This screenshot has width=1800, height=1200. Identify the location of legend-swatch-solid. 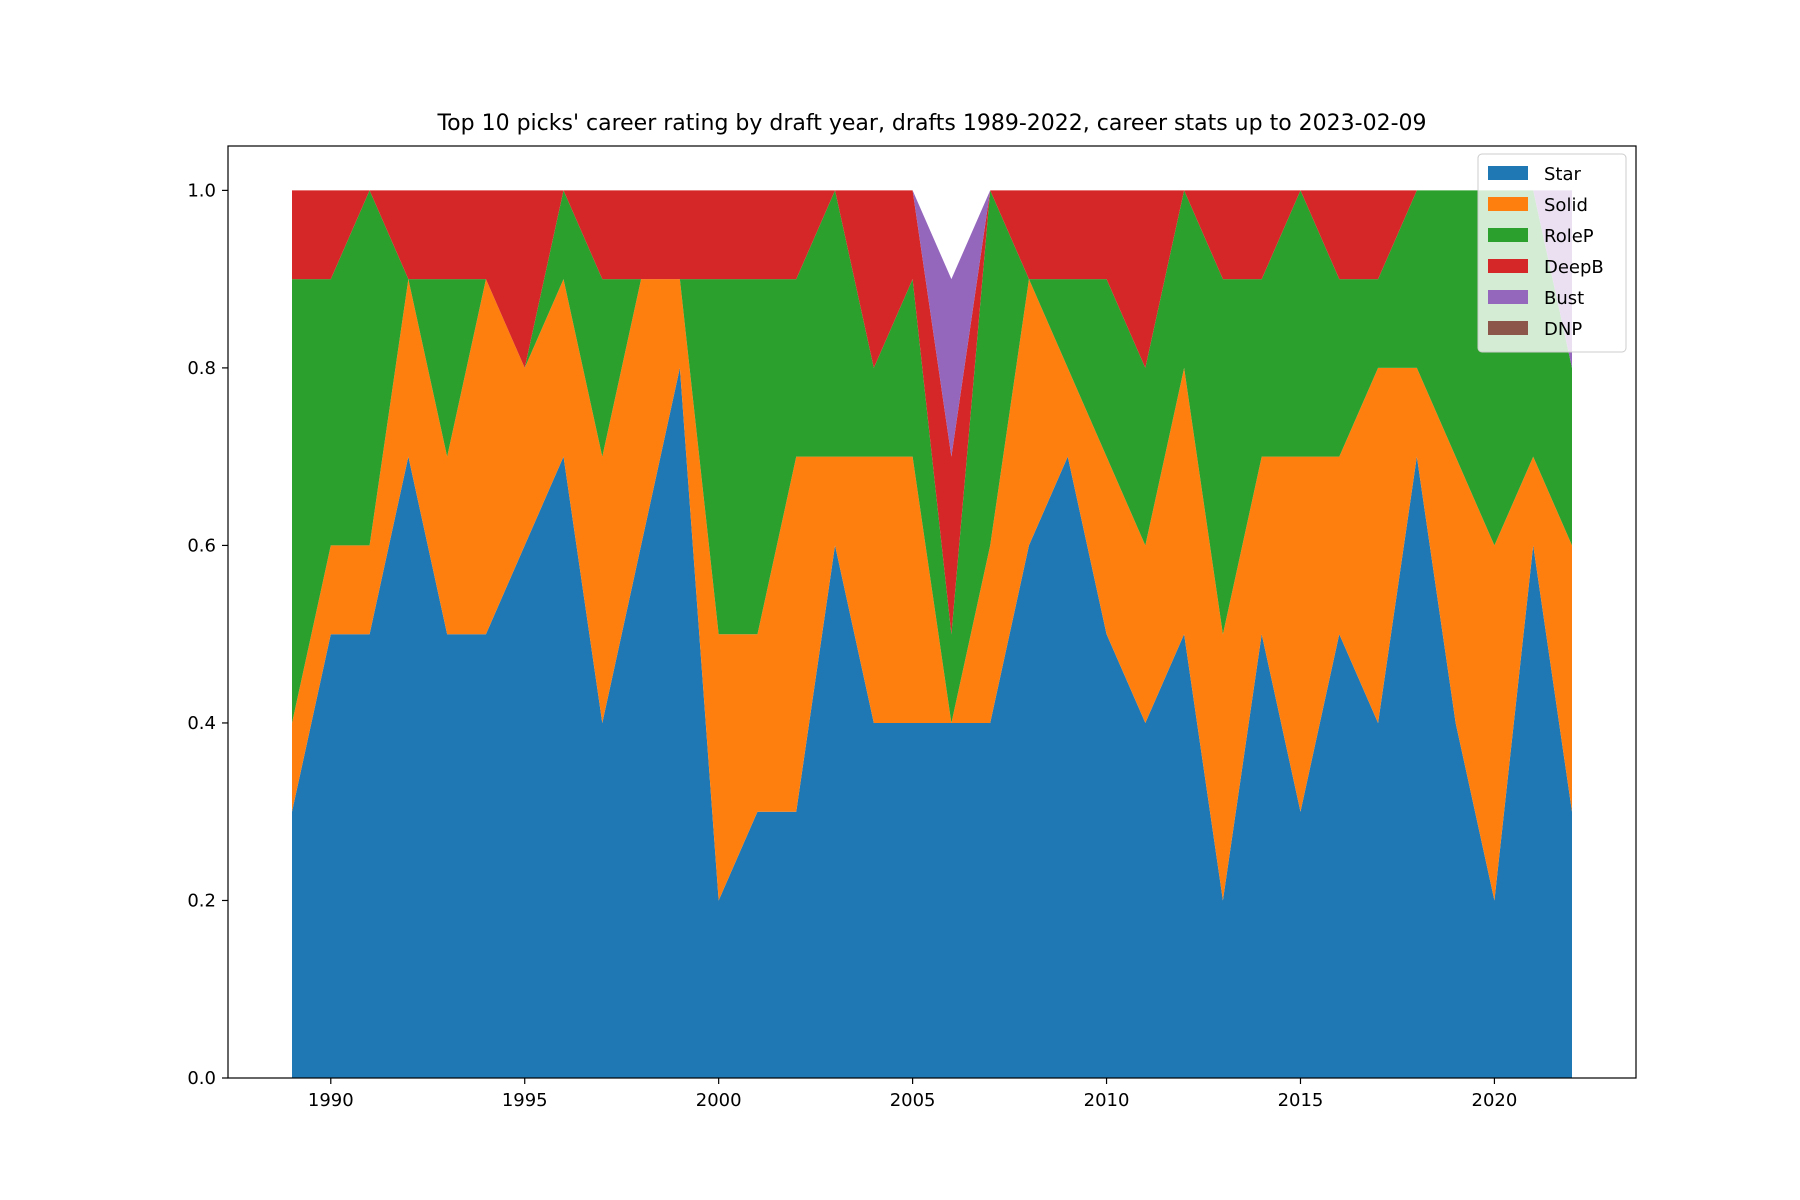
(1508, 204).